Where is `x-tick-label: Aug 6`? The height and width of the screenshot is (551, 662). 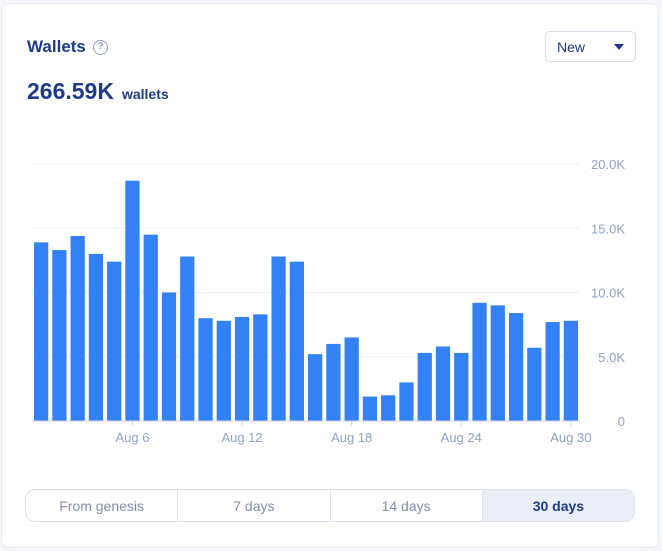
x-tick-label: Aug 6 is located at coordinates (132, 437).